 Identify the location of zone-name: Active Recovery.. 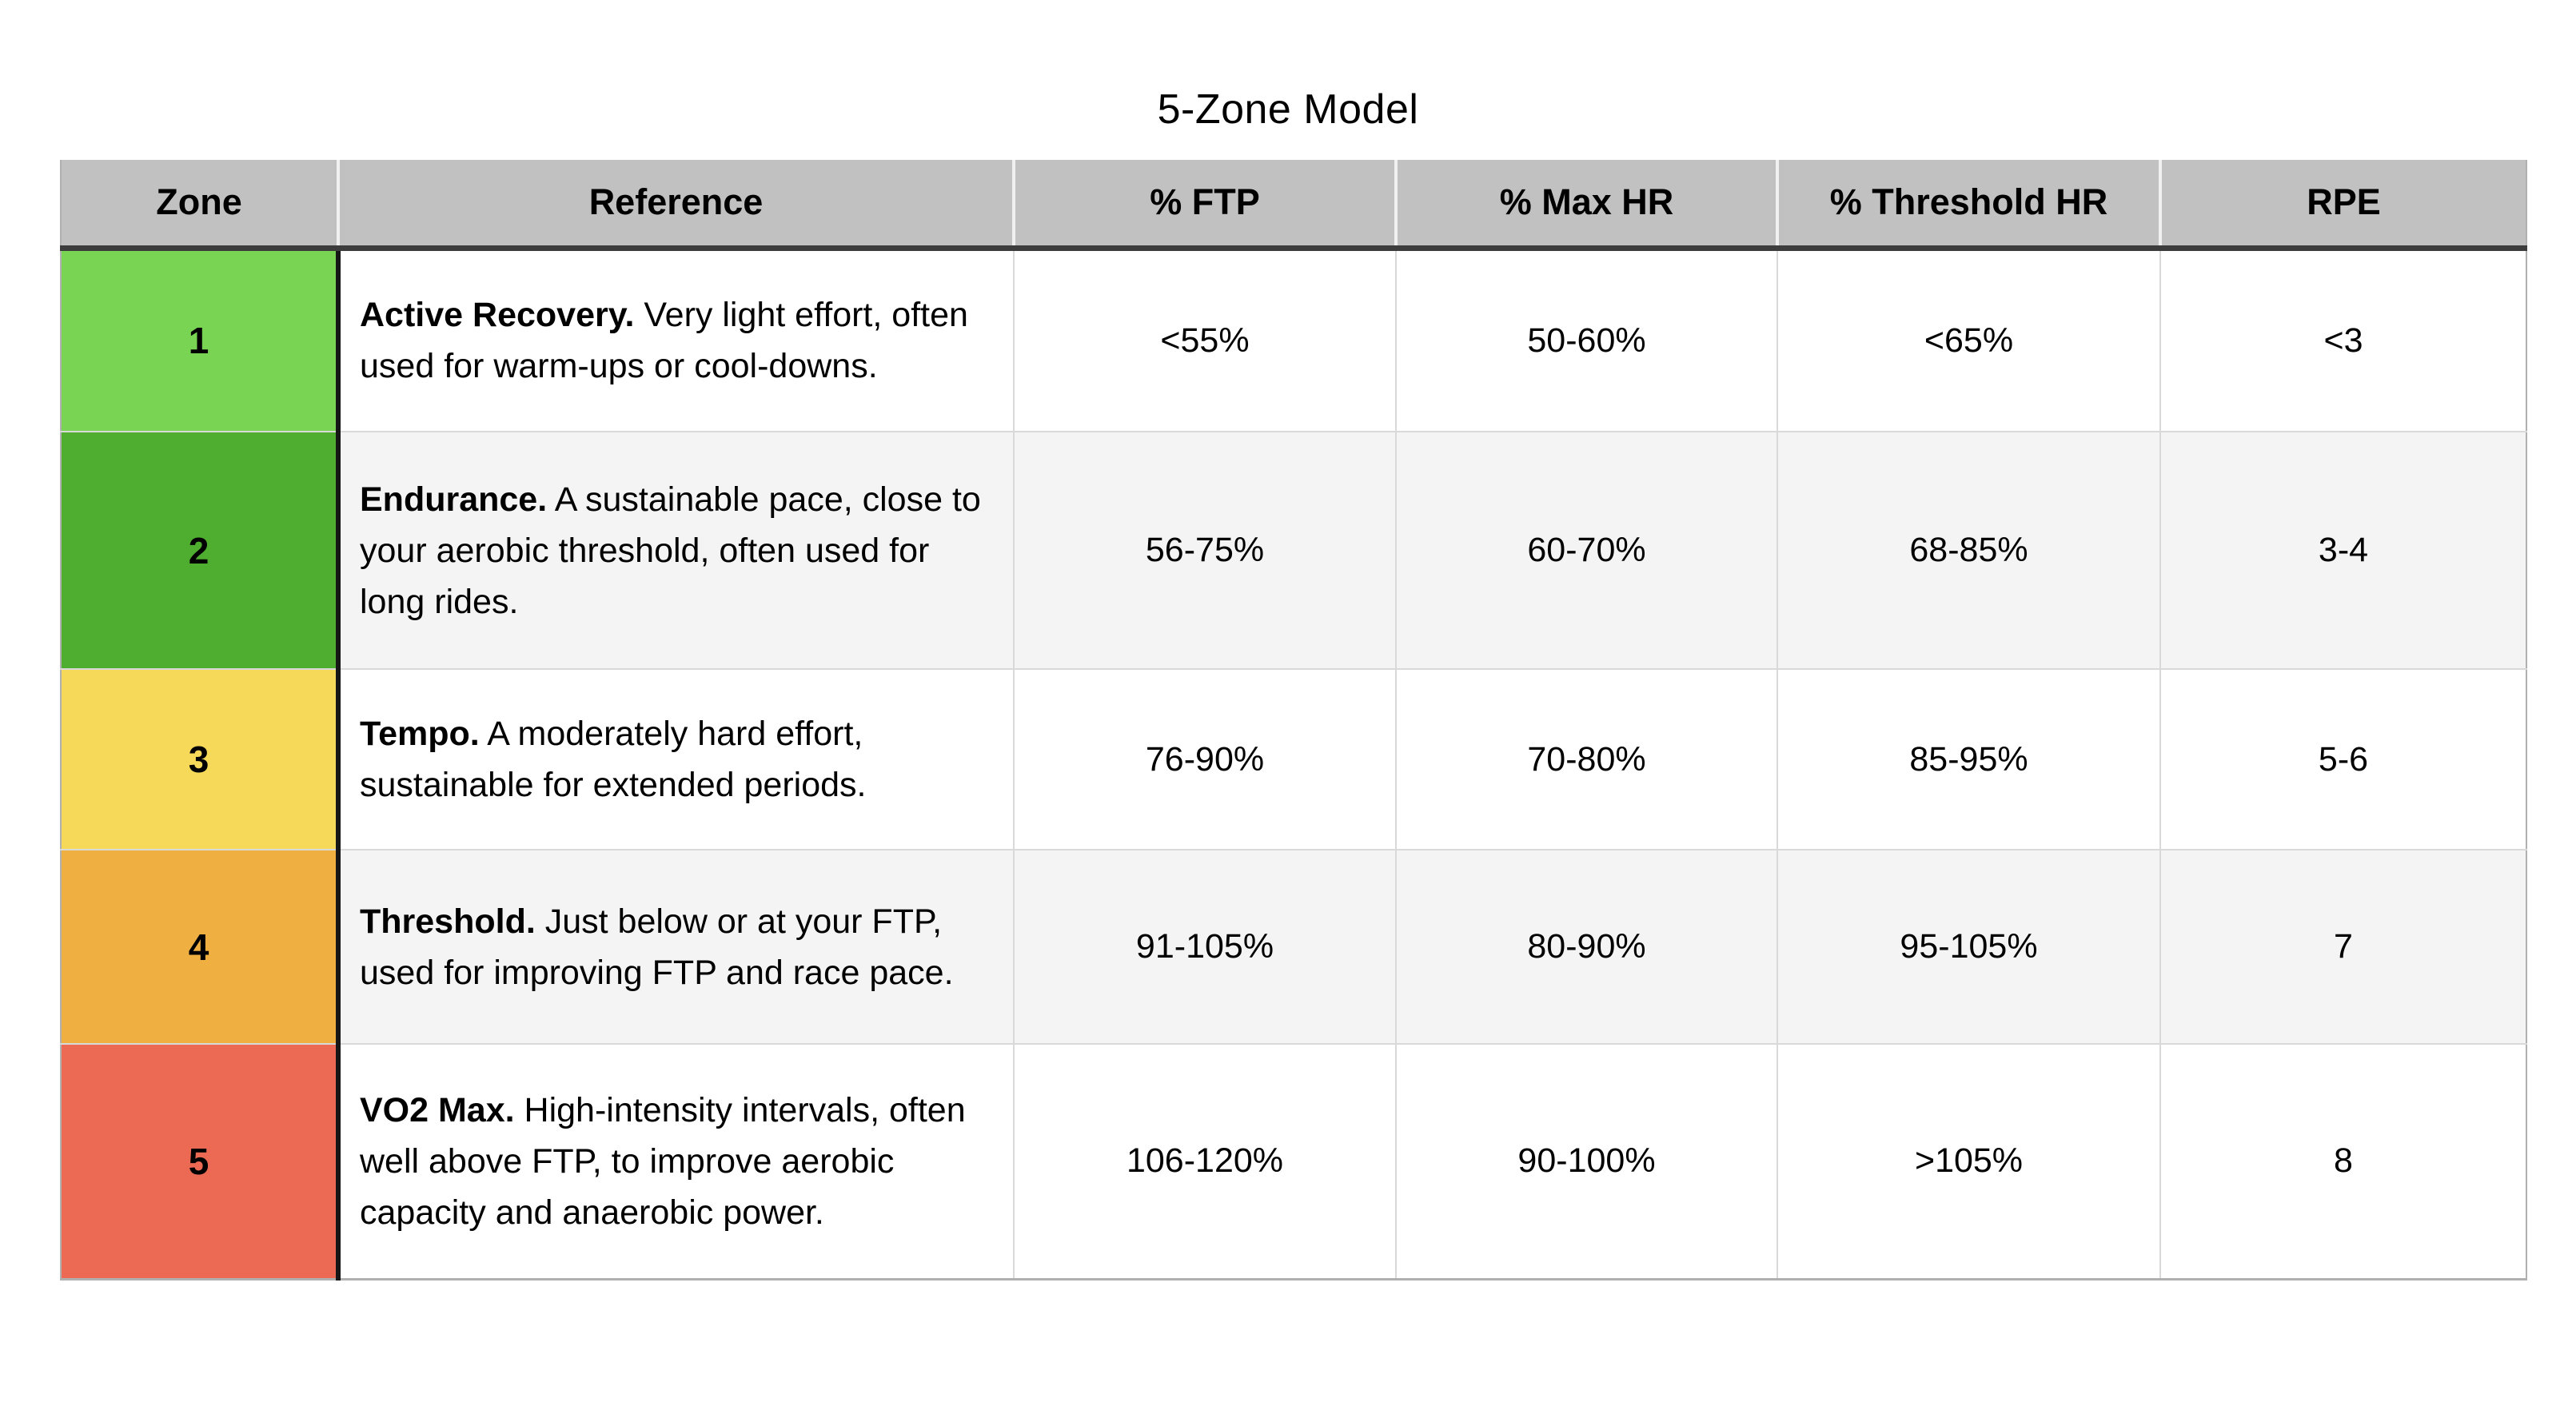
(497, 315).